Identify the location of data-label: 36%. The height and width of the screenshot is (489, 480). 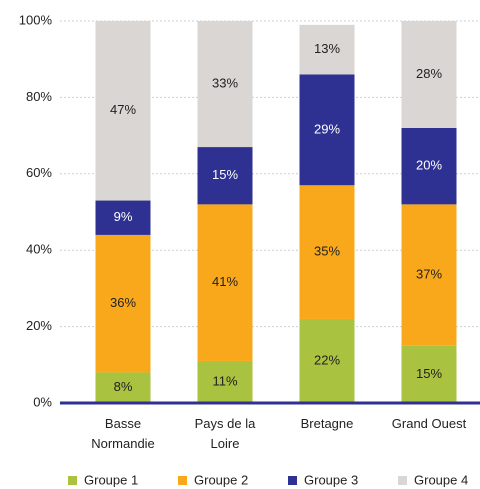
(123, 302).